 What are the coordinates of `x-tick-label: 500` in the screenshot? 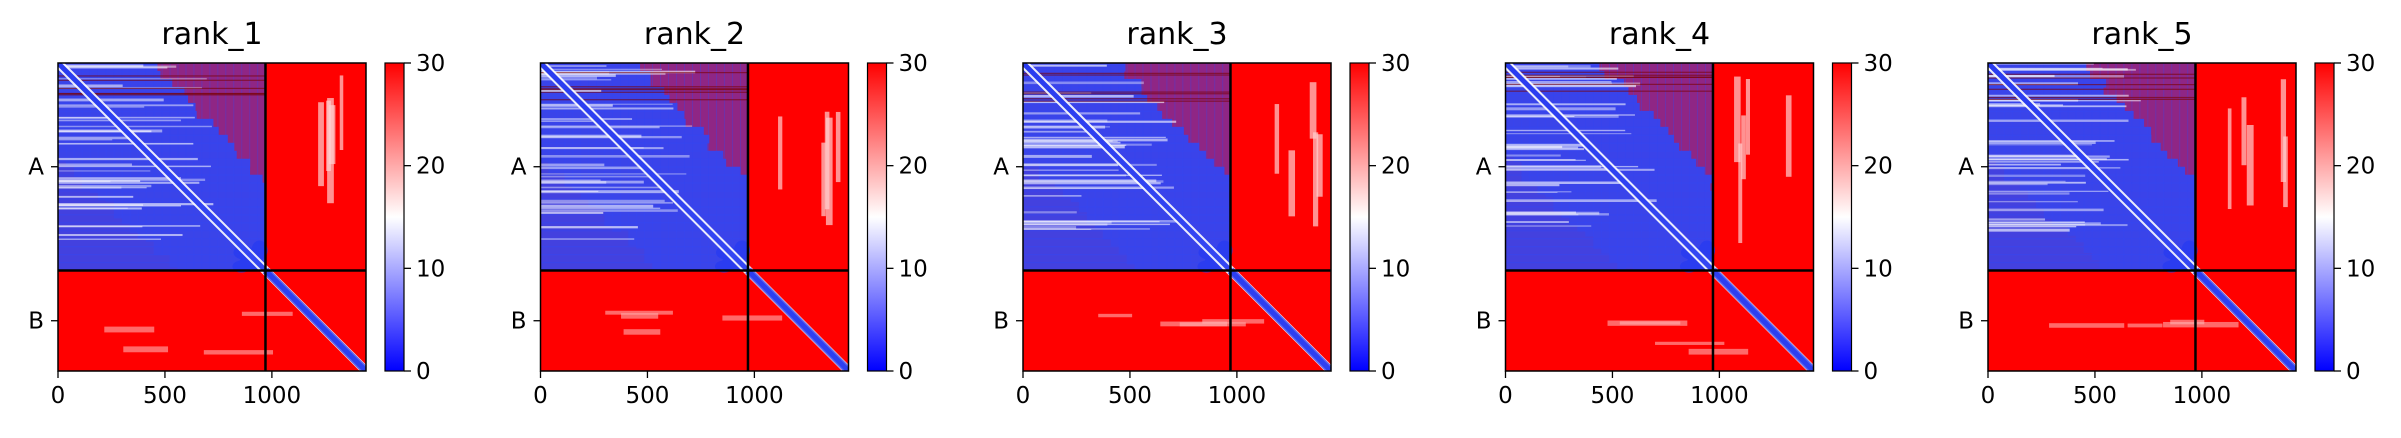 It's located at (165, 396).